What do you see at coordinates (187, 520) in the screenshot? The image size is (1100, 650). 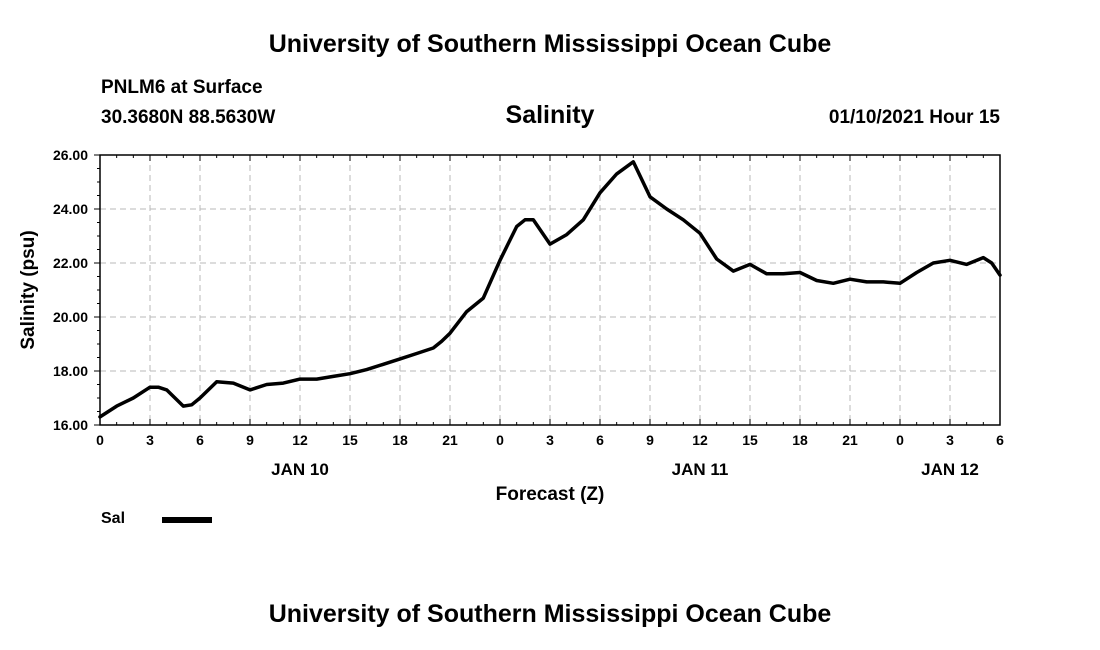 I see `legend-swatch` at bounding box center [187, 520].